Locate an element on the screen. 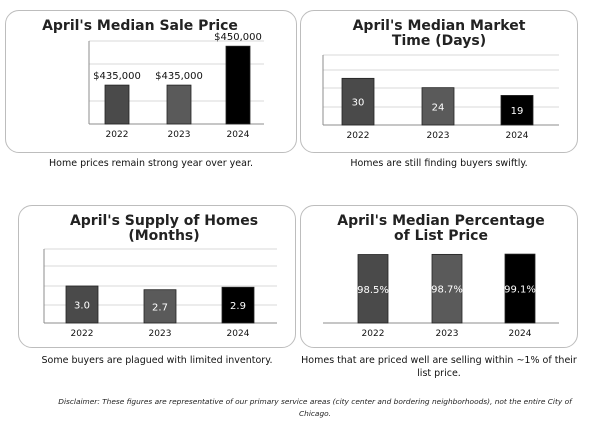  data-label: 98.5% is located at coordinates (373, 290).